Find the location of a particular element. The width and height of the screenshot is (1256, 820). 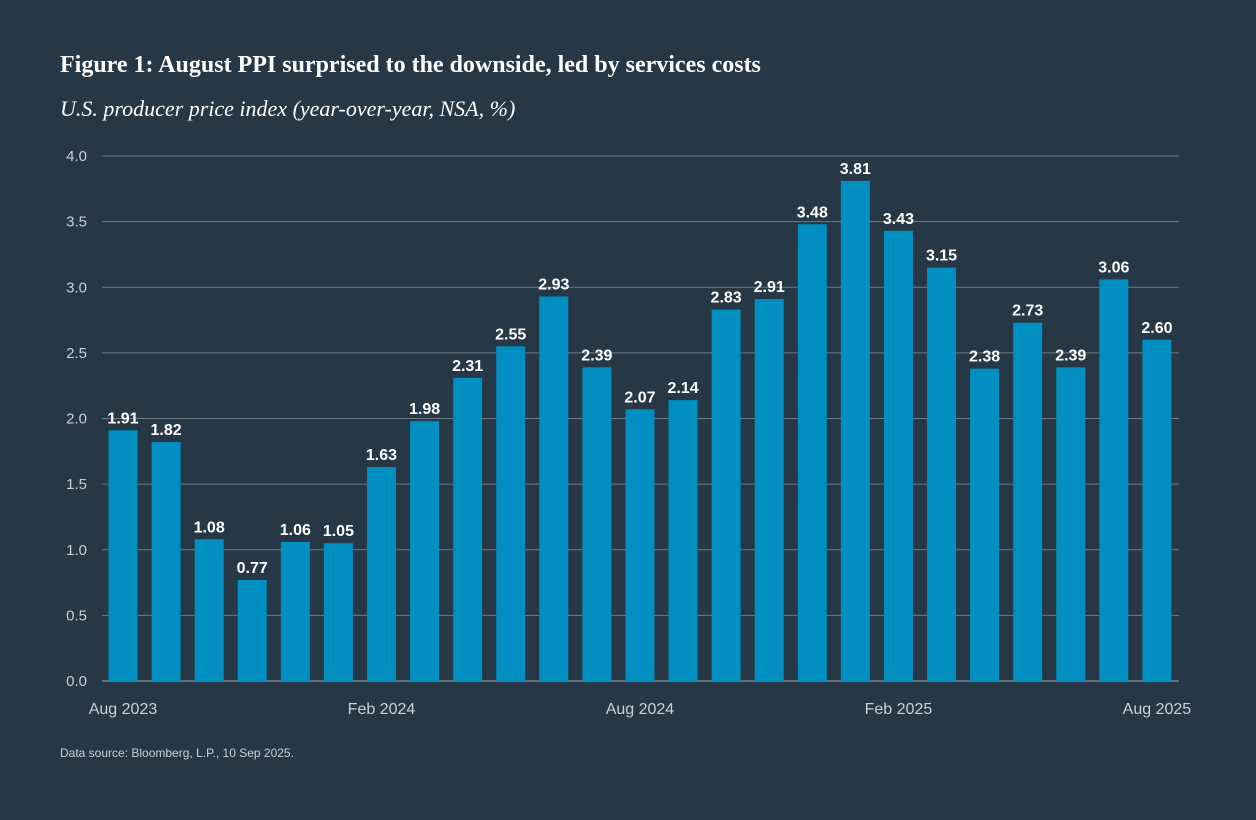

data-label: 2.83 is located at coordinates (726, 298).